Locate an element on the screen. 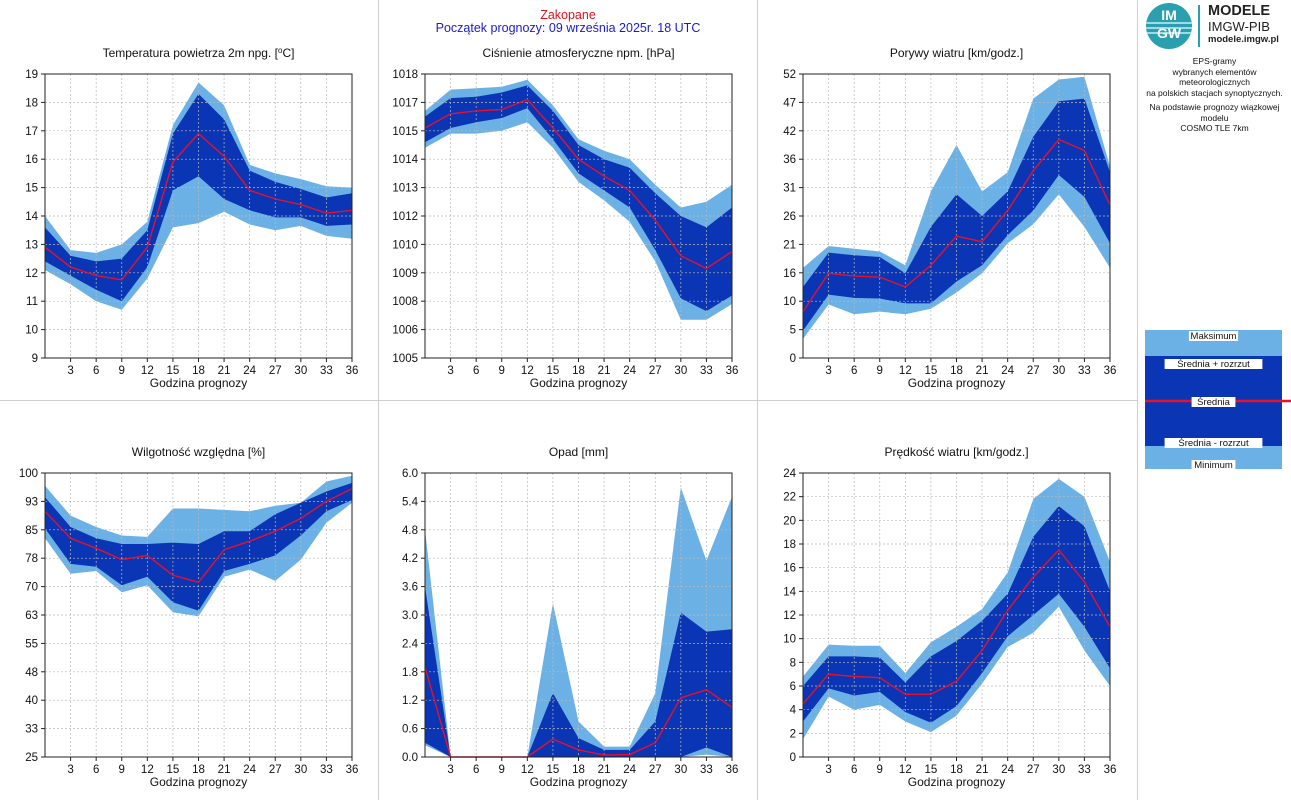 The width and height of the screenshot is (1291, 800). chart-title: Porywy wiatru [km/godz.] is located at coordinates (956, 53).